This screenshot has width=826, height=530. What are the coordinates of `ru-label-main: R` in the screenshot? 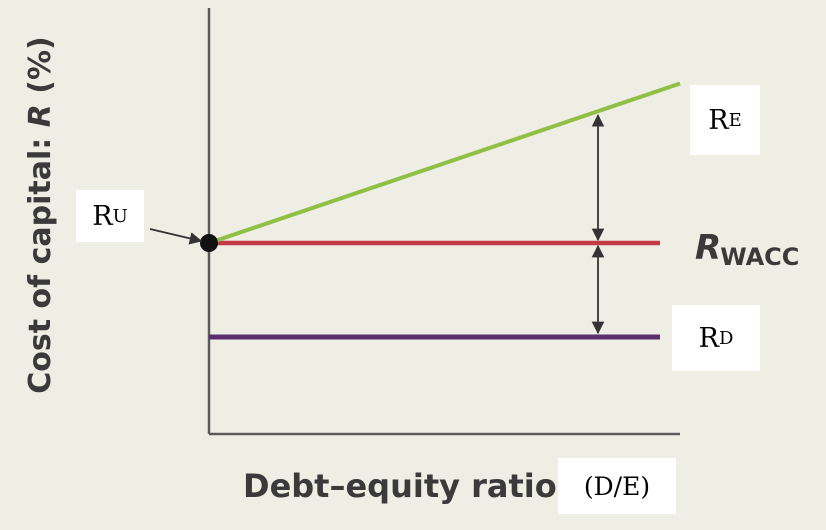 It's located at (102, 216).